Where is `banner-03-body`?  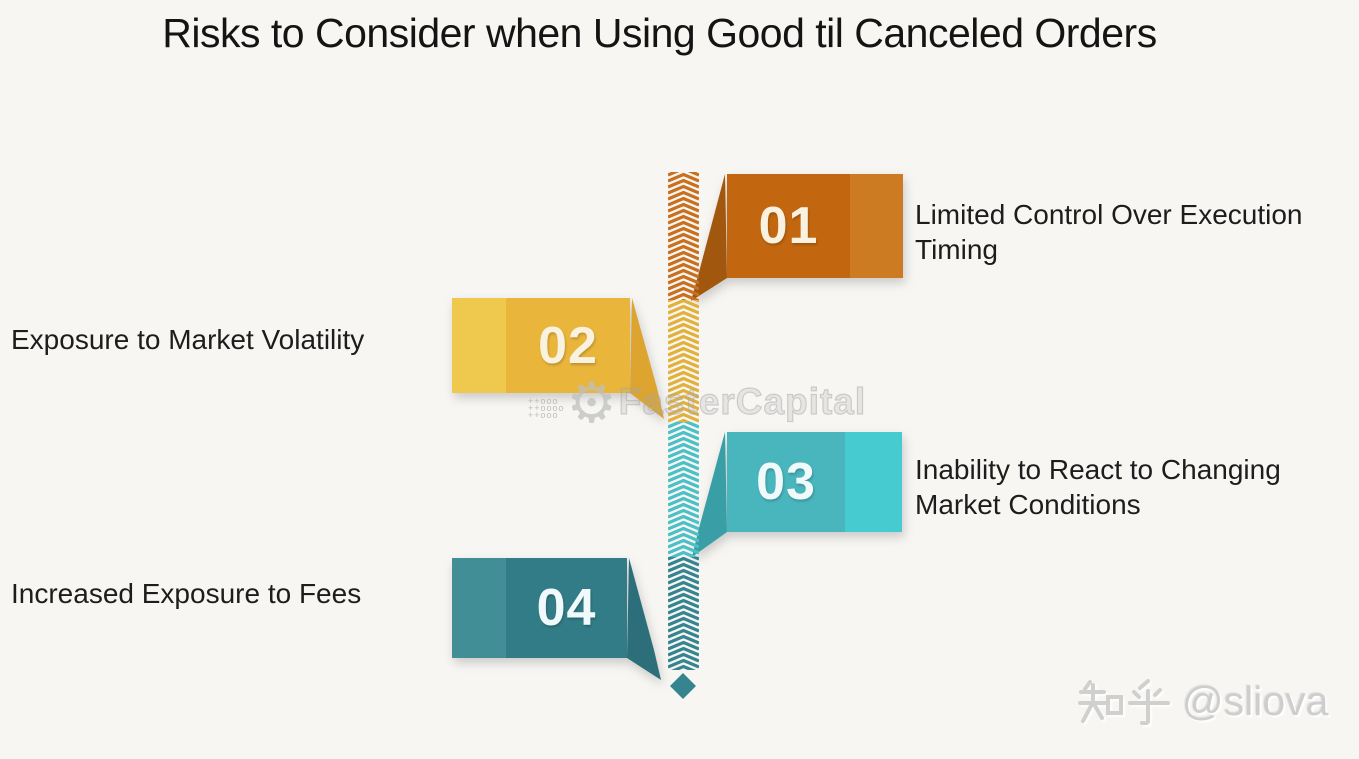 banner-03-body is located at coordinates (786, 482).